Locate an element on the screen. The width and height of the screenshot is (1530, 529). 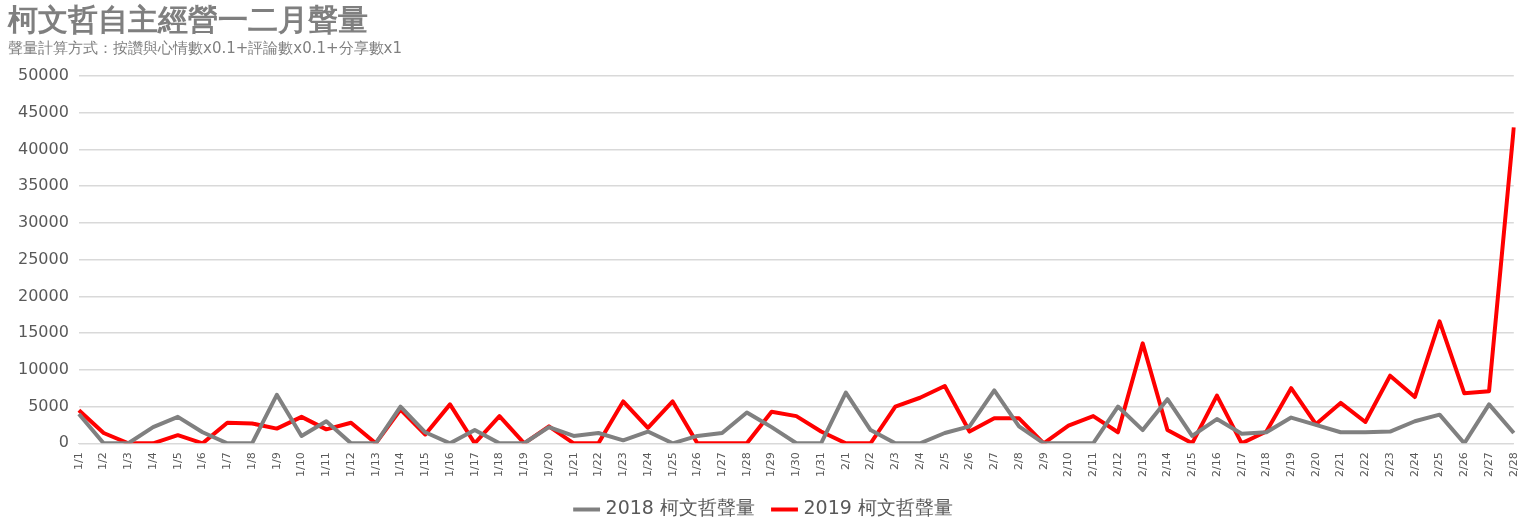
x-tick-label: 1/16 is located at coordinates (449, 464).